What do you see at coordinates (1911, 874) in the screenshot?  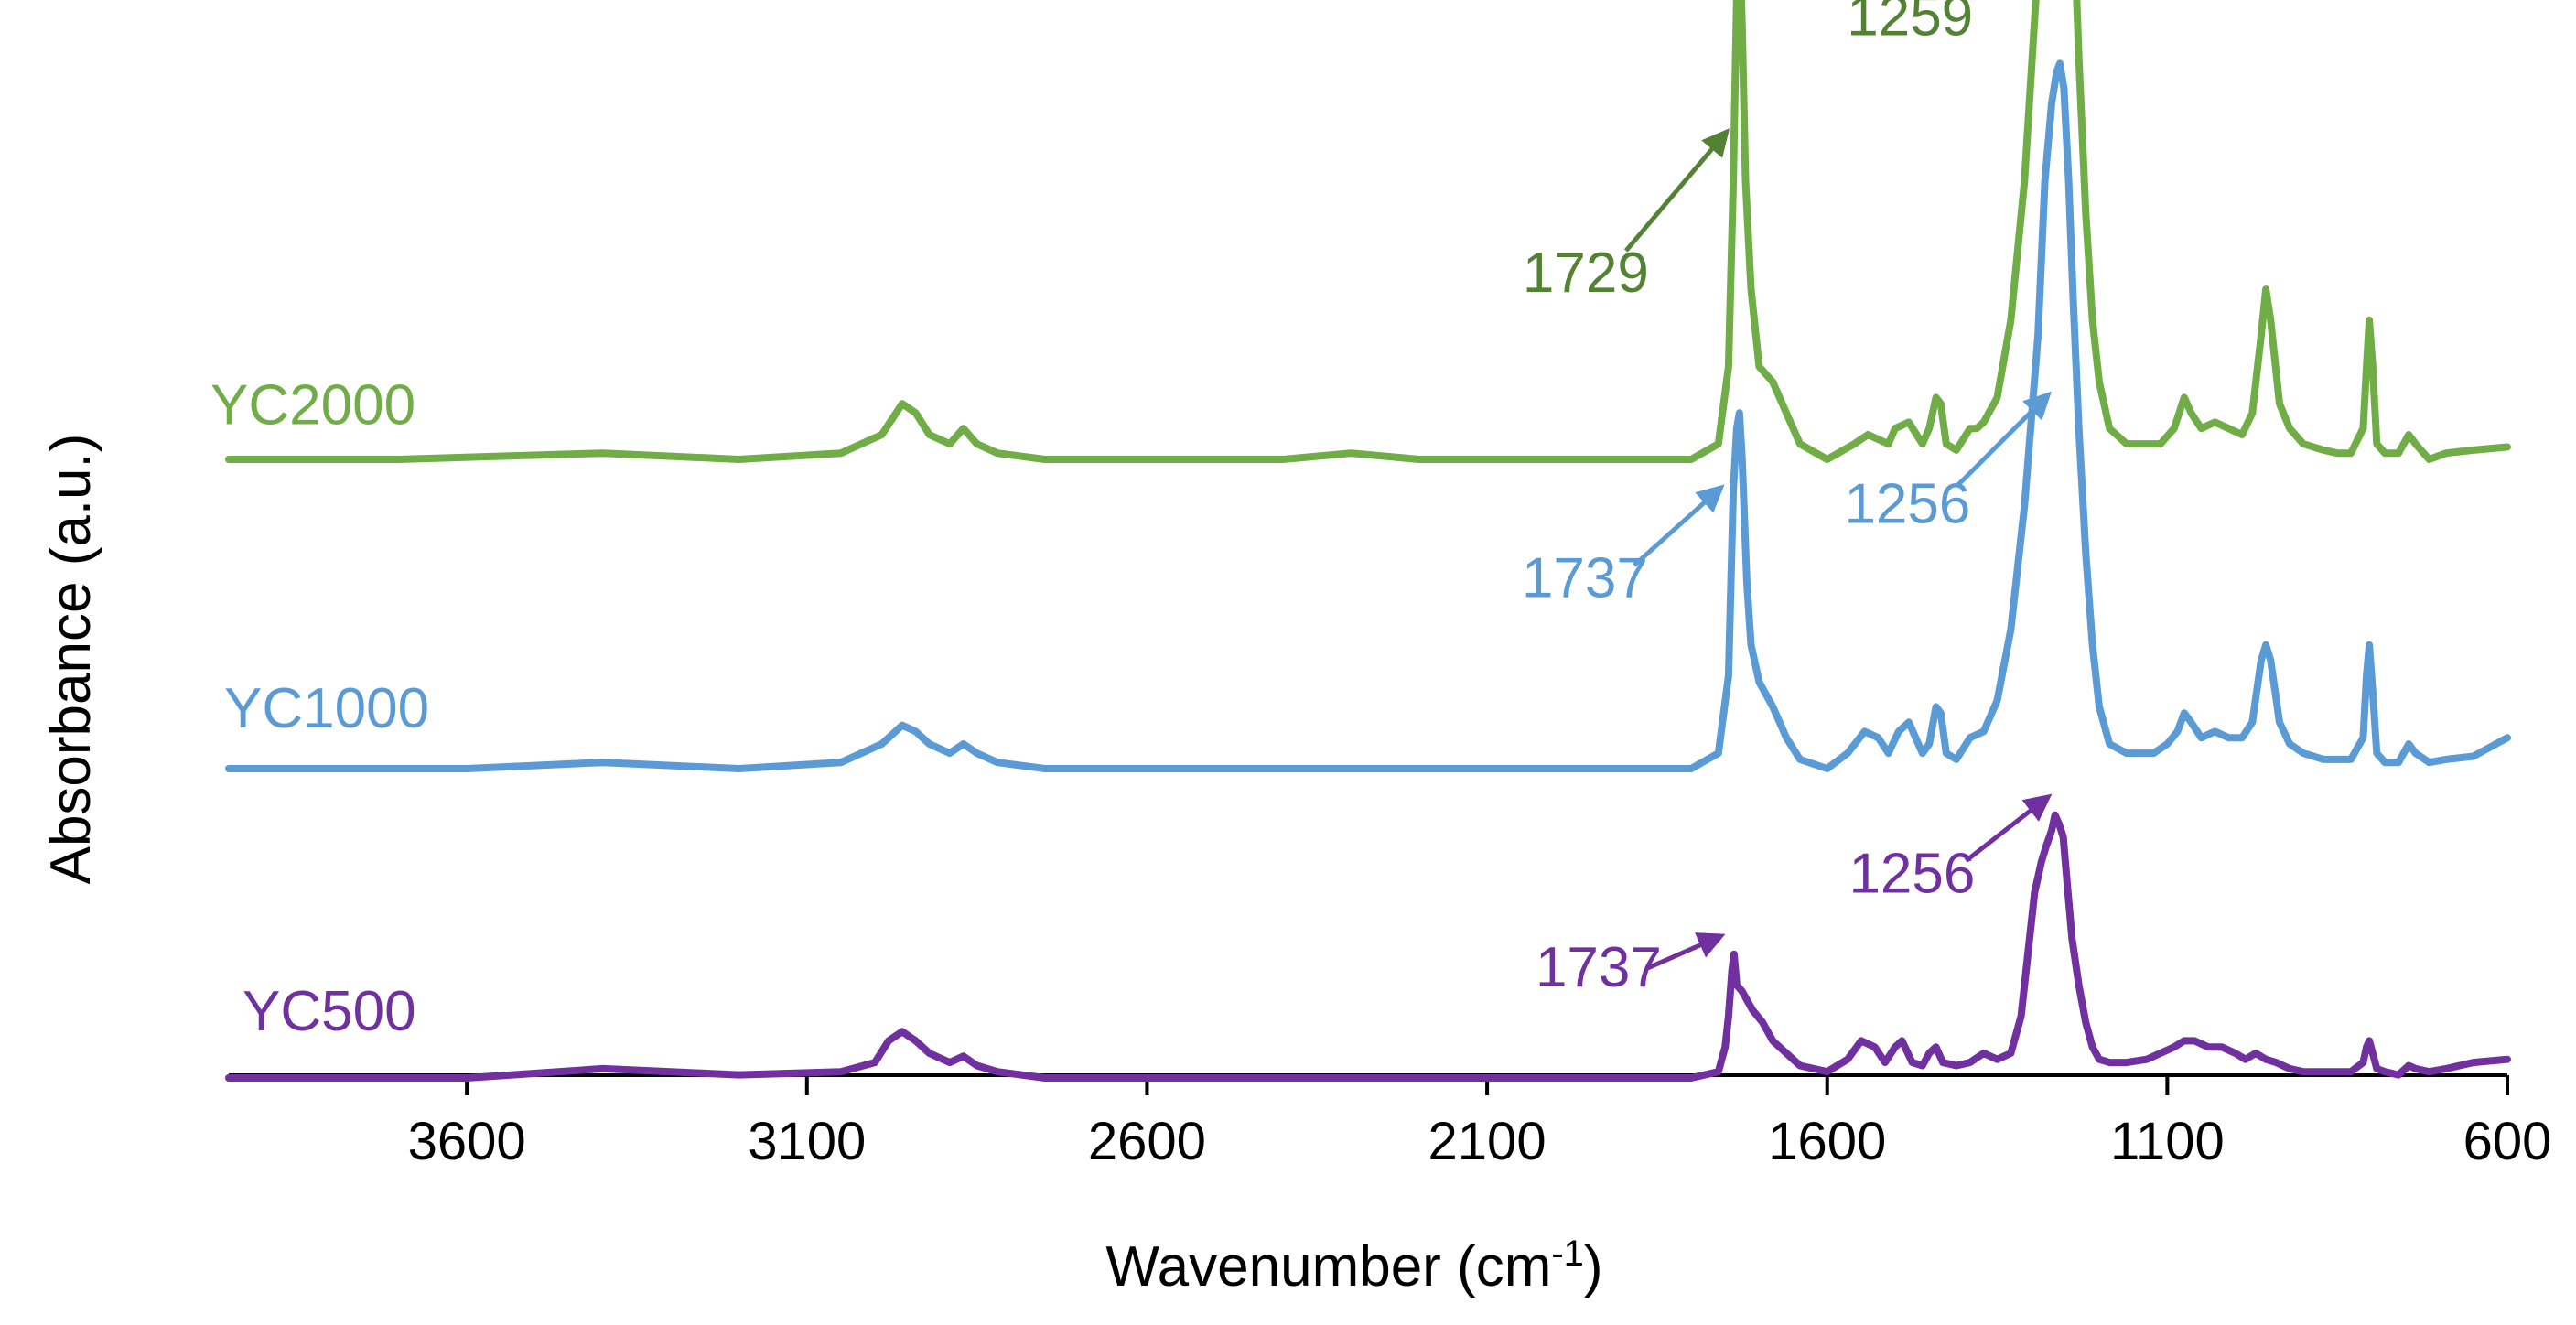 I see `peak-label-yc500-1256: 1256` at bounding box center [1911, 874].